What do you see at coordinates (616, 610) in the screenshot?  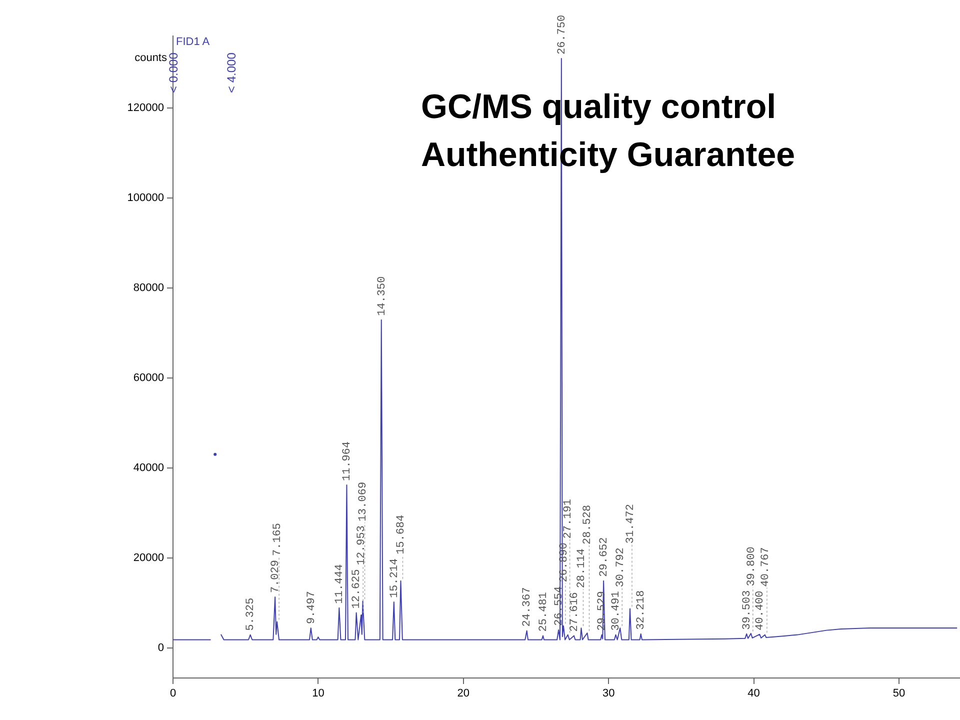 I see `annotation: 30.491` at bounding box center [616, 610].